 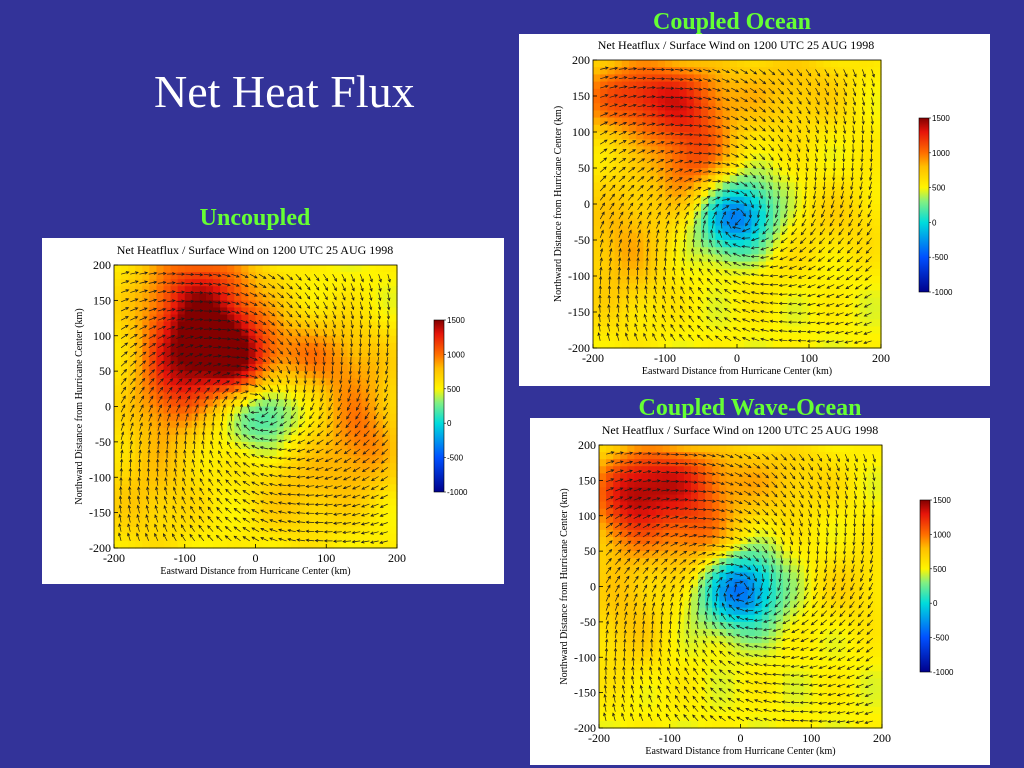 I want to click on caption-coupled-wave-ocean: Coupled Wave-Ocean, so click(x=750, y=408).